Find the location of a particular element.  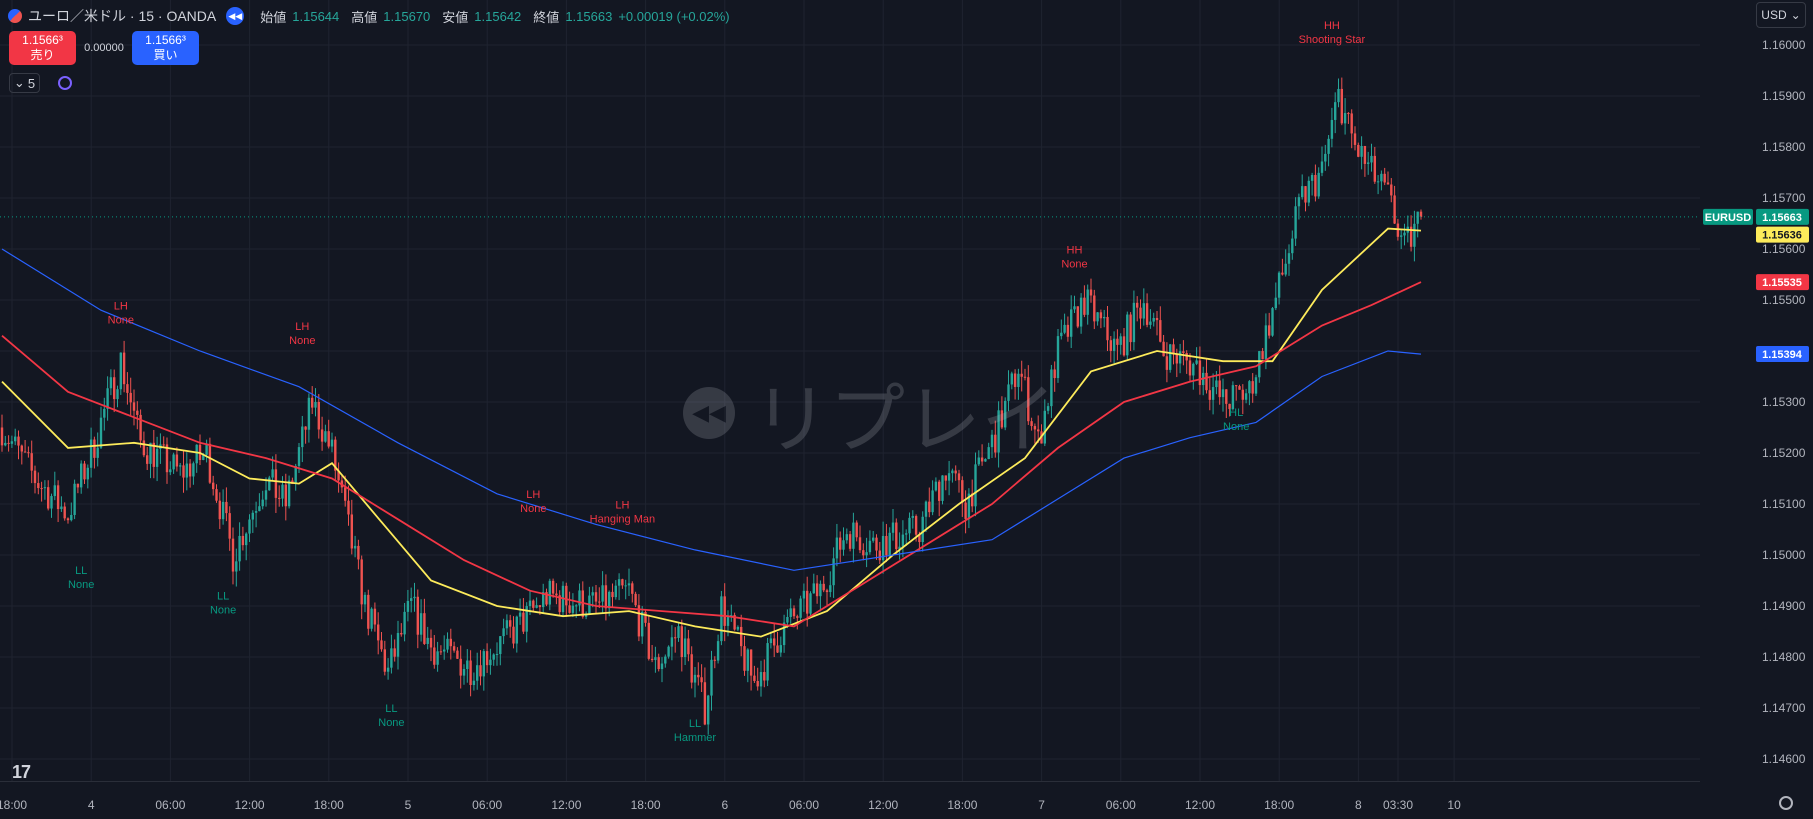

indicator-toggle: ⌄ 5 is located at coordinates (24, 83).